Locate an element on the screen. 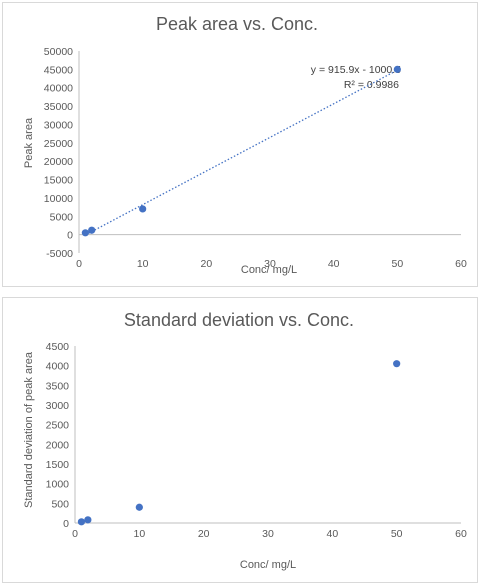 This screenshot has width=481, height=585. y-tick-label: 20000 is located at coordinates (58, 162).